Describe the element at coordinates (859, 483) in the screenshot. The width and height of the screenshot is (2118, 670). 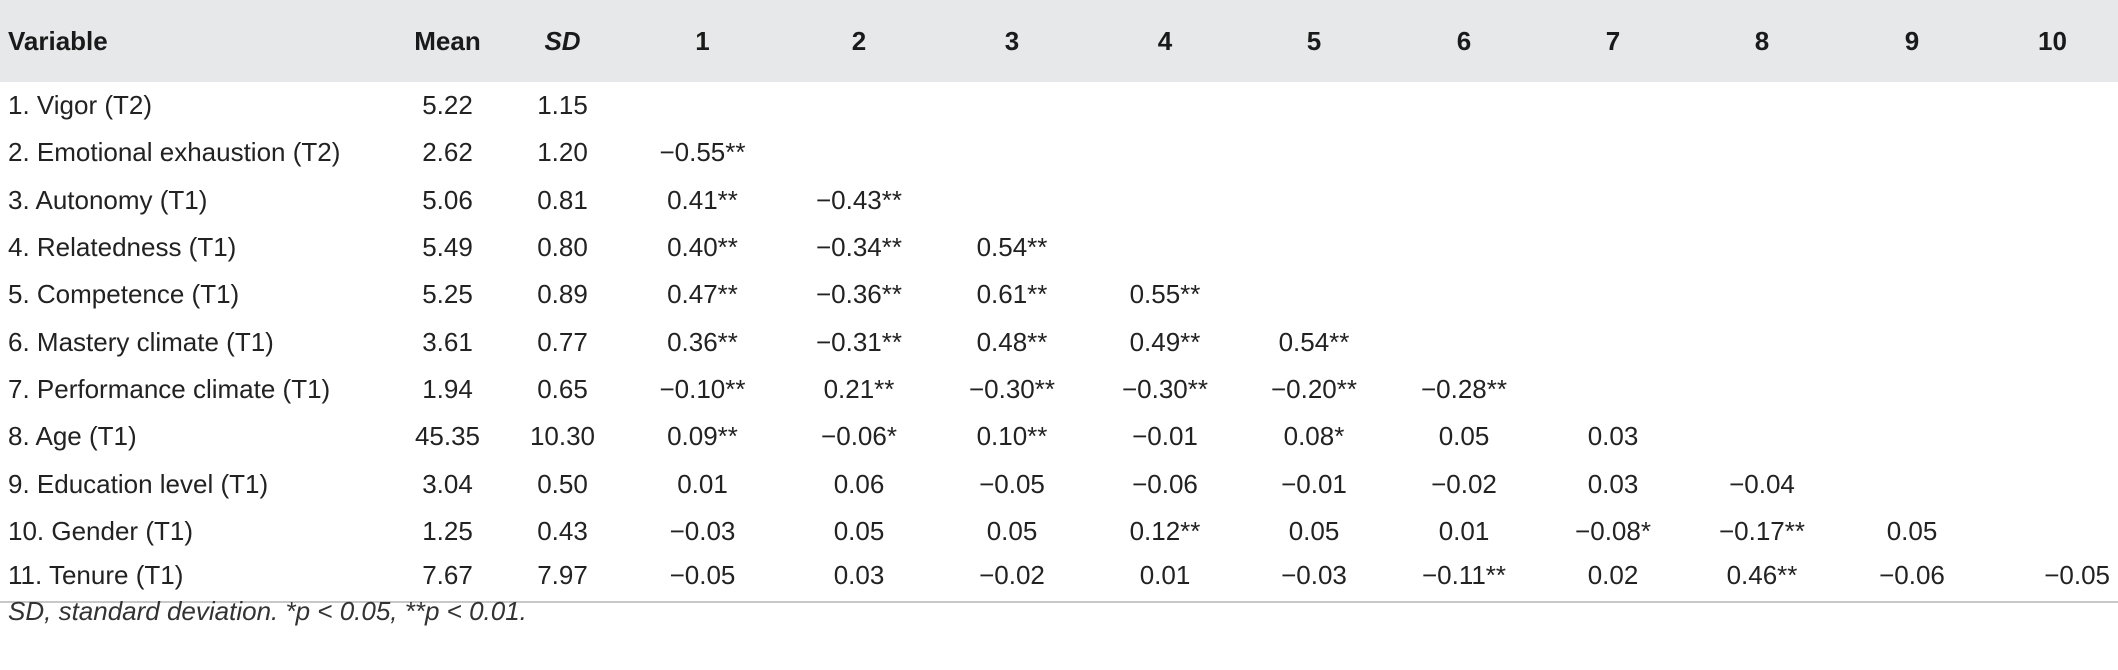
I see `cell-r2: 0.06` at that location.